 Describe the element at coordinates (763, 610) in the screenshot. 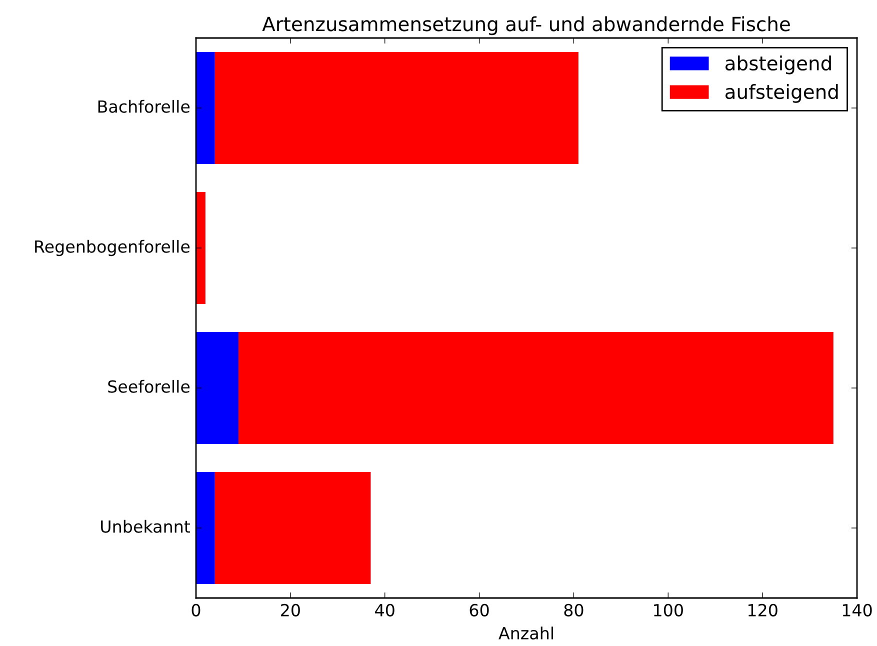

I see `x-tick-label: 120` at that location.